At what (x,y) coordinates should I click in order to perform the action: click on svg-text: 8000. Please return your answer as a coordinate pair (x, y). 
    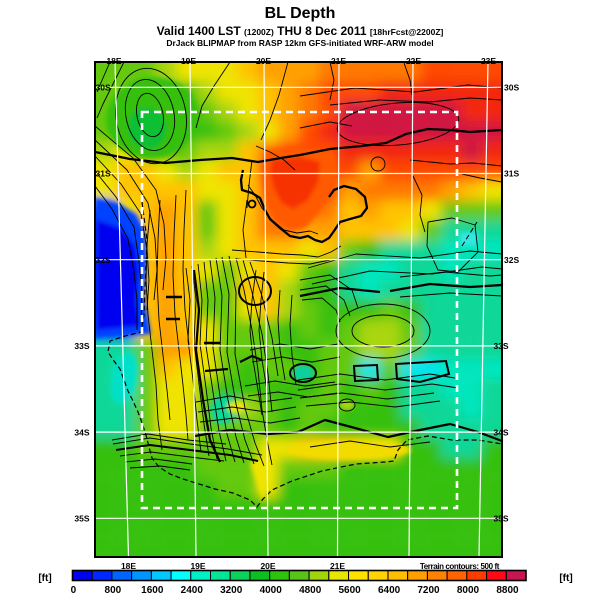
    Looking at the image, I should click on (468, 590).